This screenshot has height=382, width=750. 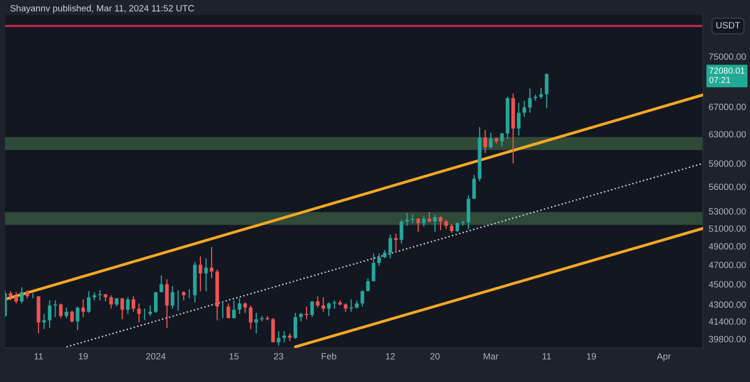 I want to click on x-tick-label: Mar, so click(x=491, y=356).